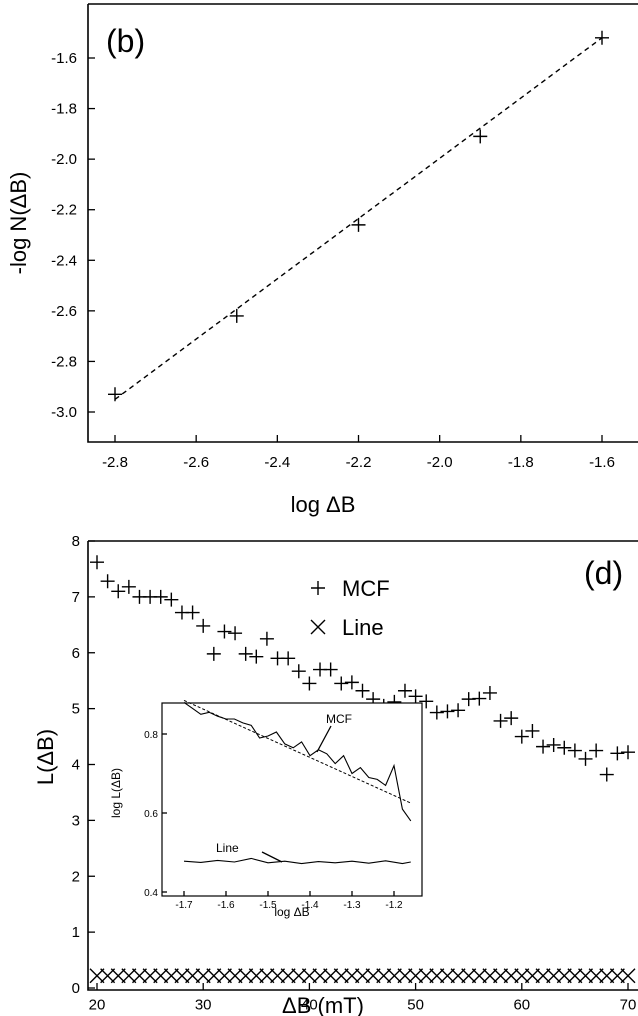 Image resolution: width=638 pixels, height=1016 pixels. Describe the element at coordinates (297, 861) in the screenshot. I see `inset-line-curve` at that location.